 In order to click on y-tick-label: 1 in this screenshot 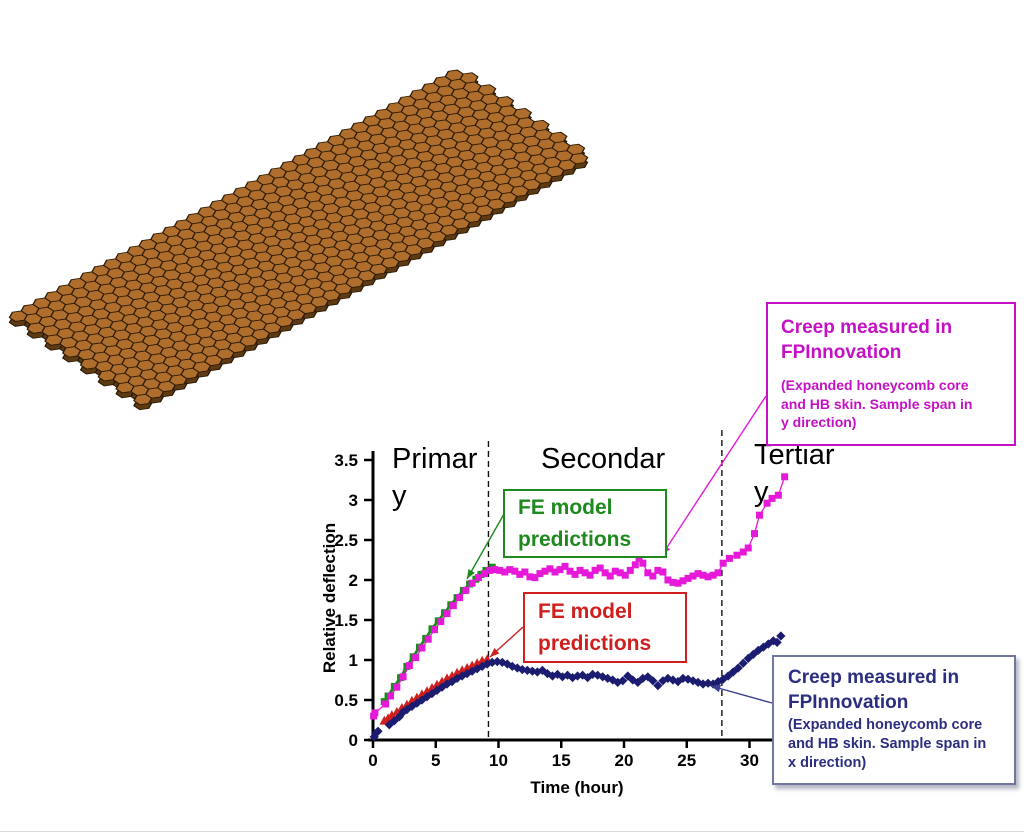, I will do `click(353, 660)`.